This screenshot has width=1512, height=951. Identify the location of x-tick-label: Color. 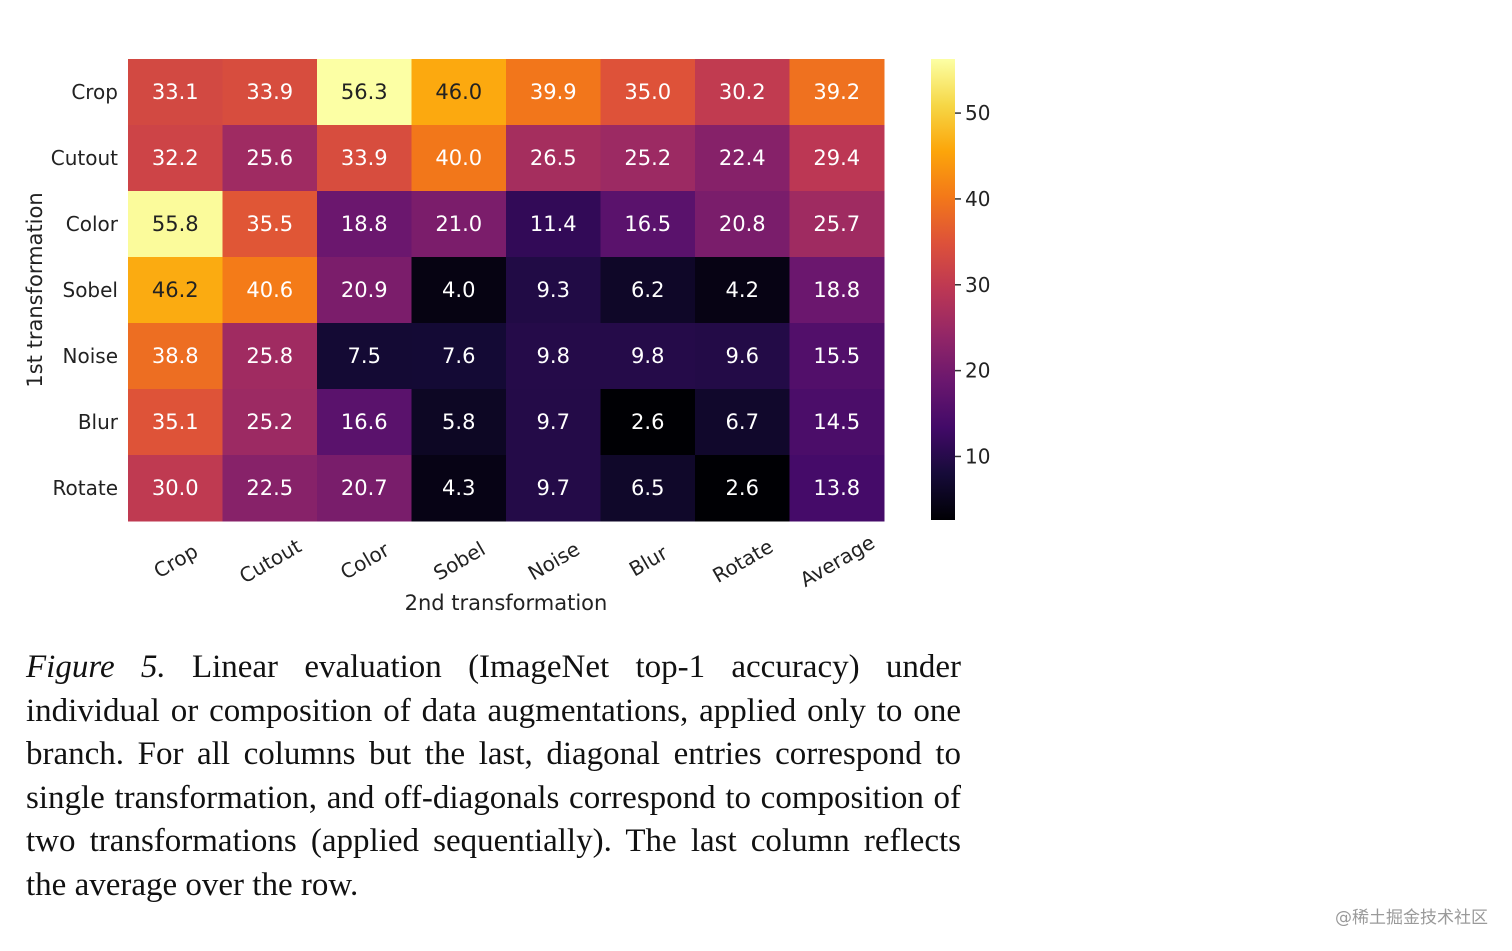
(365, 560).